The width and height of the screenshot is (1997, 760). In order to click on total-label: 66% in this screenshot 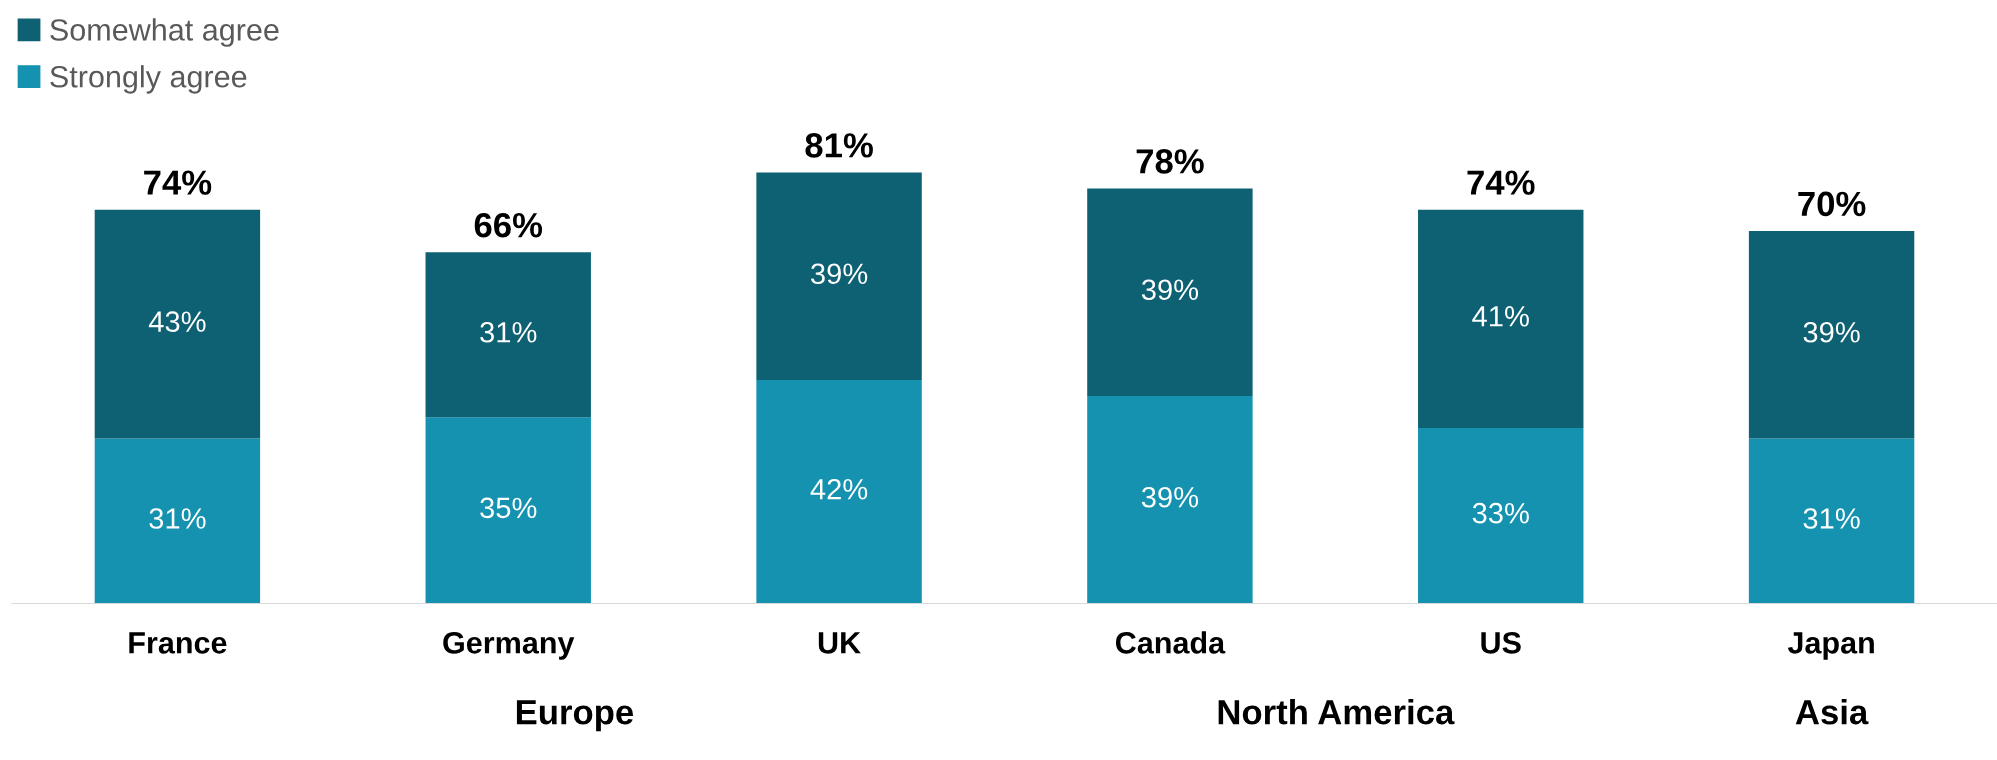, I will do `click(508, 225)`.